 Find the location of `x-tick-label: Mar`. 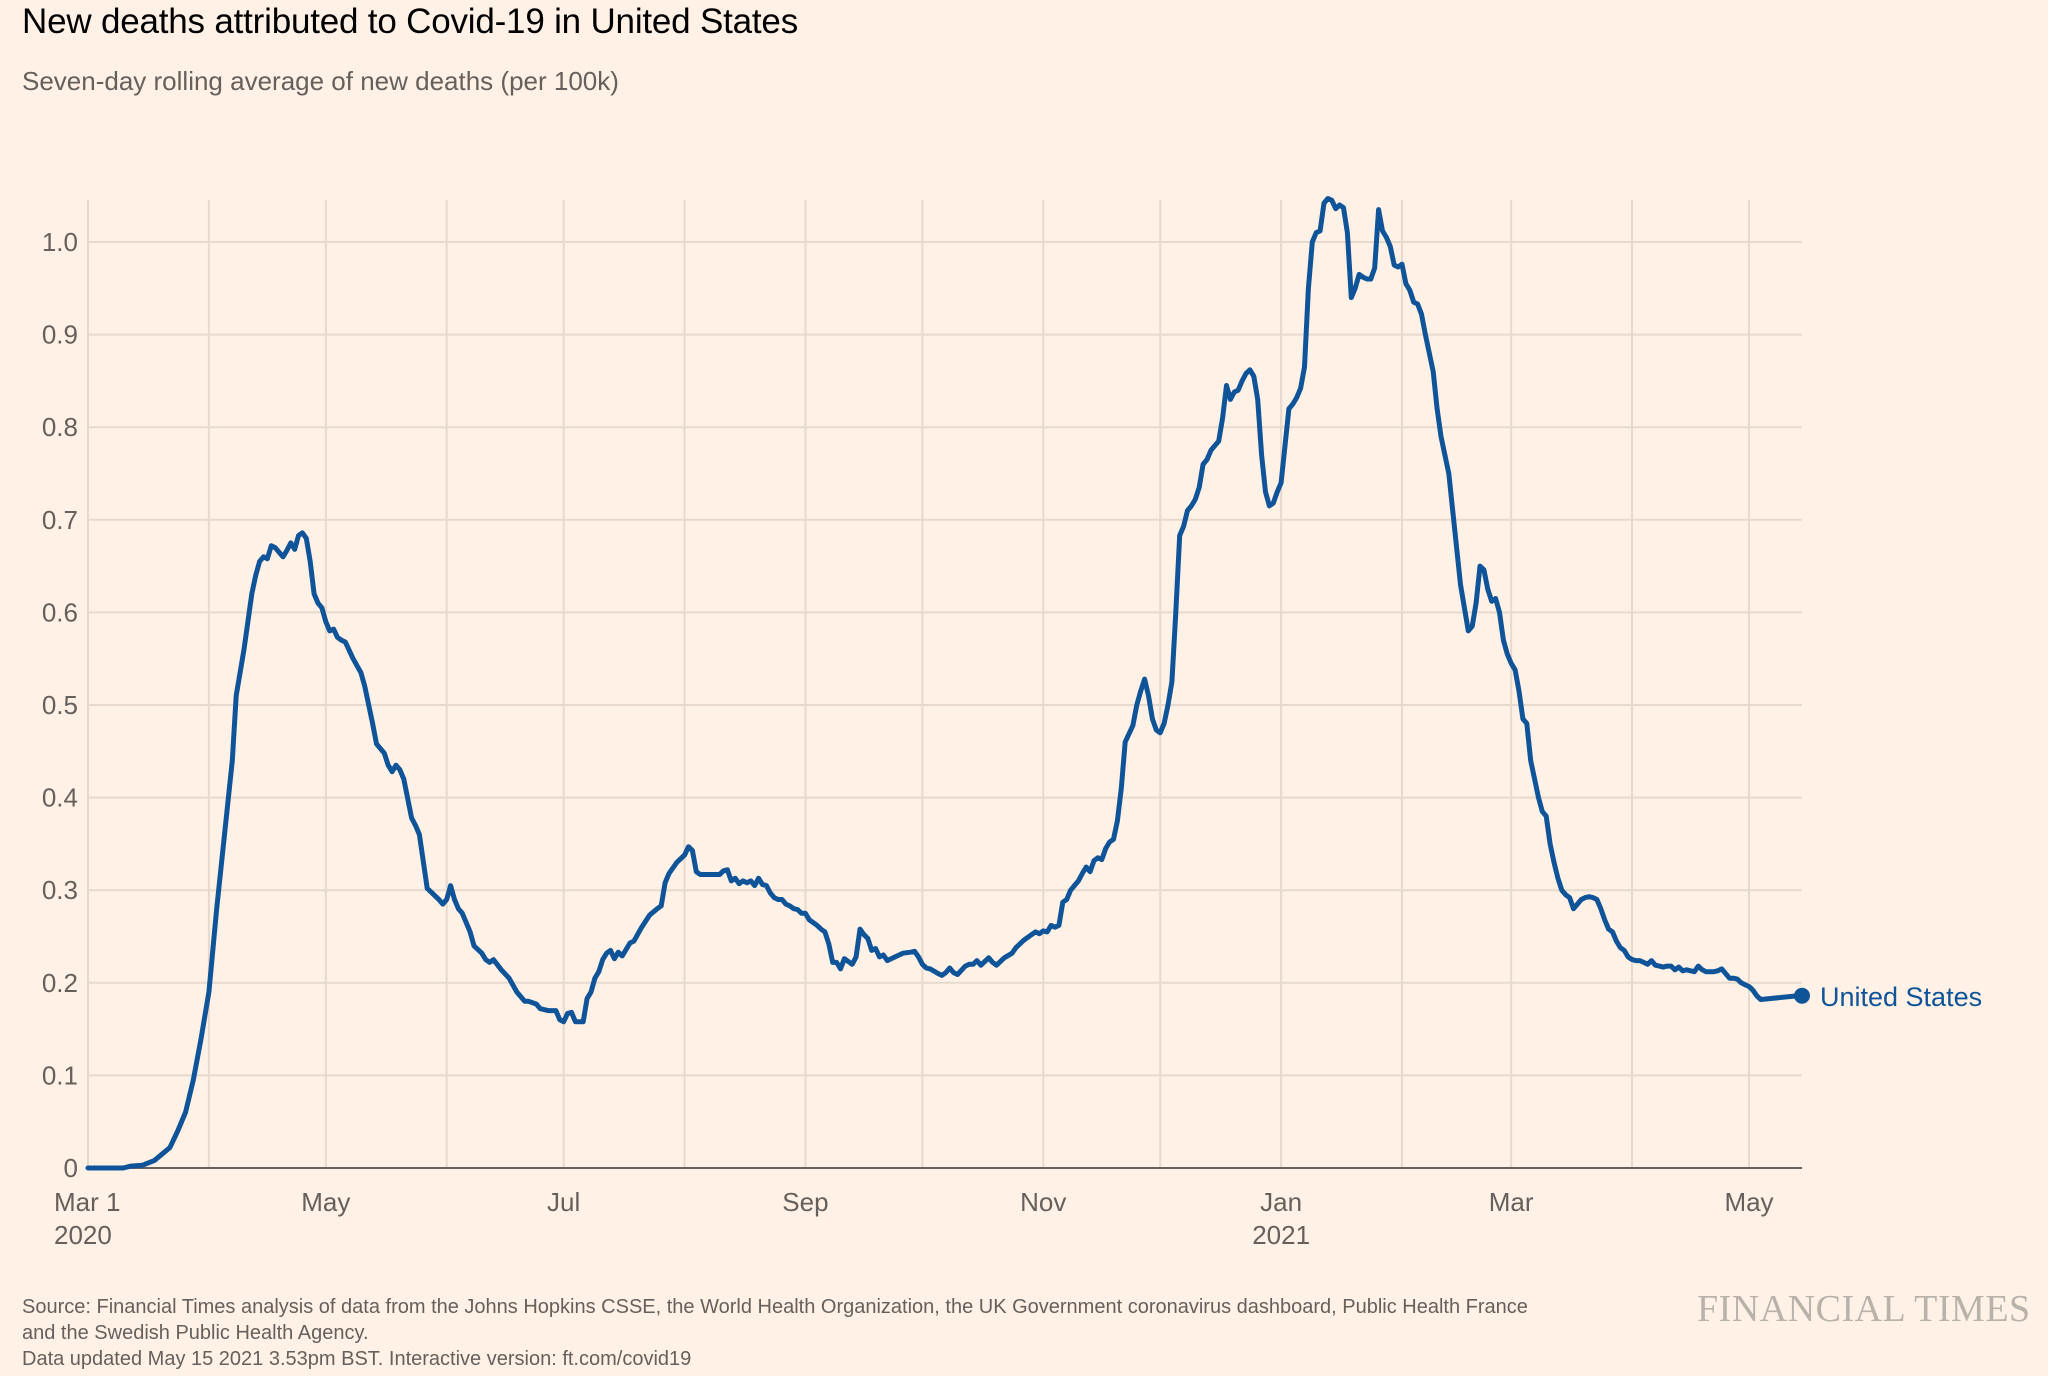

x-tick-label: Mar is located at coordinates (1511, 1202).